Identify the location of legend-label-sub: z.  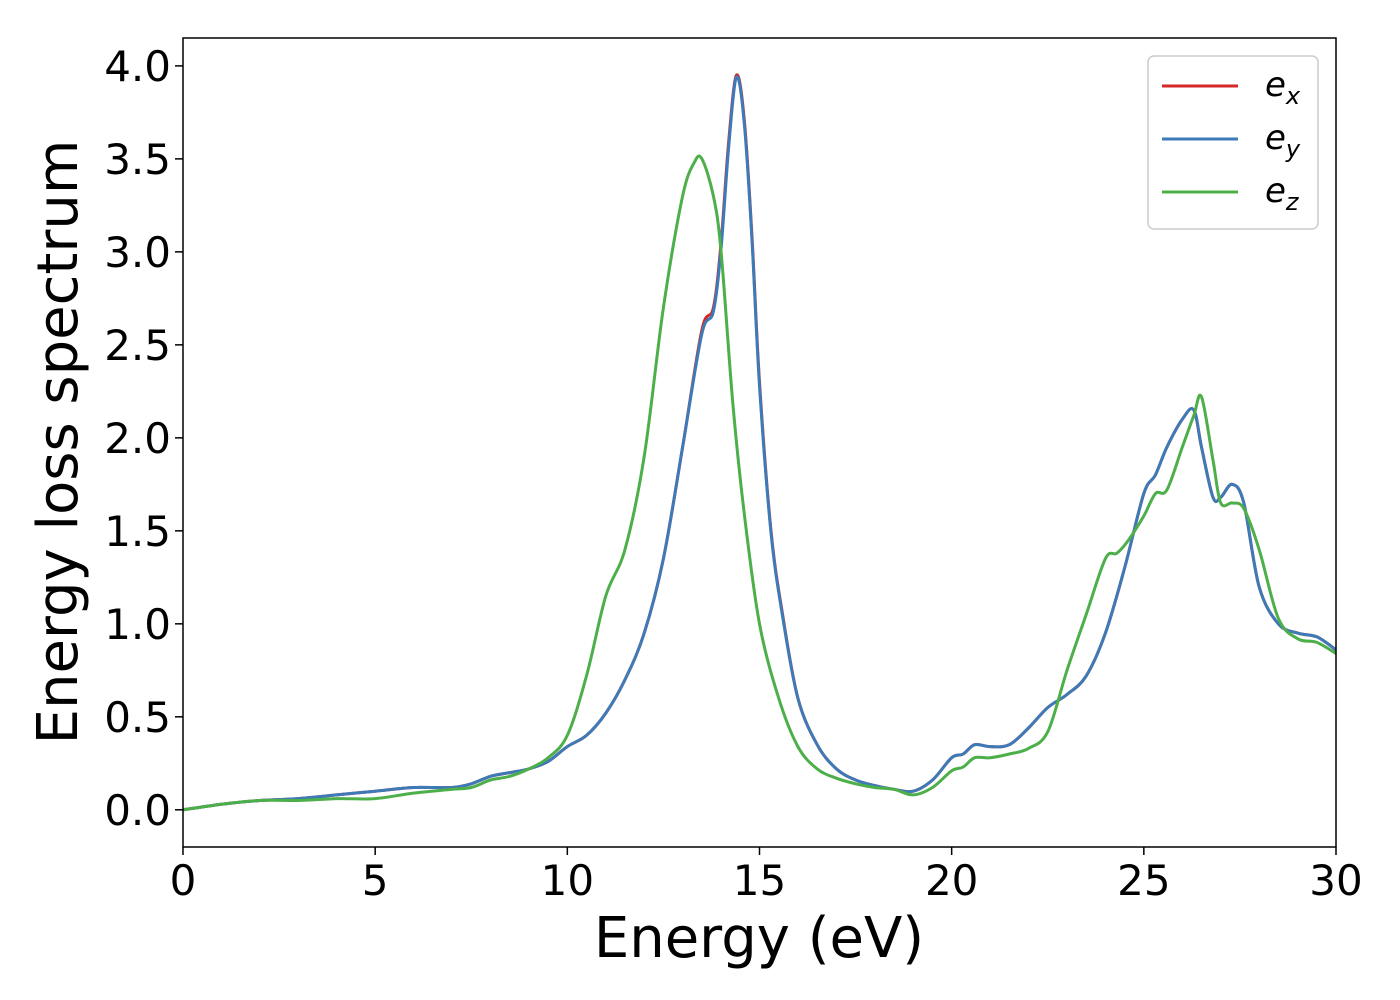
(1292, 202).